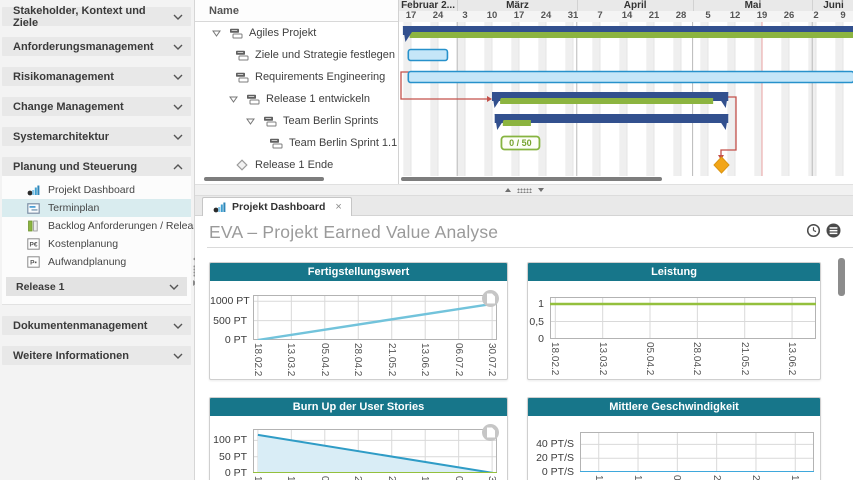 Image resolution: width=853 pixels, height=480 pixels. Describe the element at coordinates (354, 232) in the screenshot. I see `dashboard-title: EVA – Projekt Earned Value Analyse` at that location.